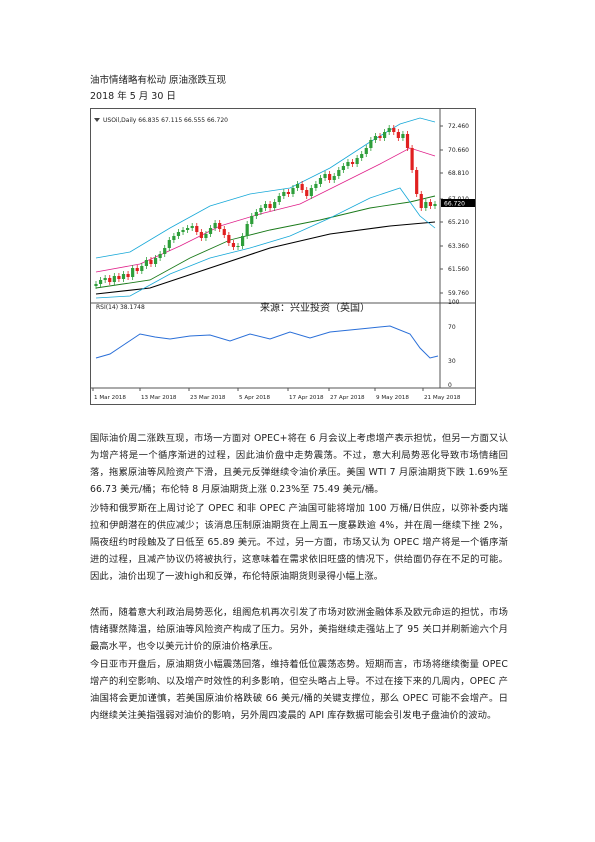 The height and width of the screenshot is (842, 595). Describe the element at coordinates (458, 269) in the screenshot. I see `price-label: 61.560` at that location.